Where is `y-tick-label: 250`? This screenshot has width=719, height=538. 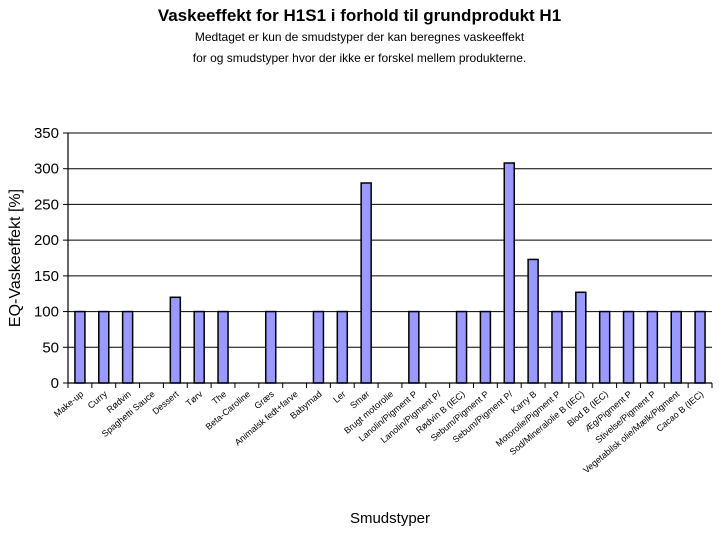
y-tick-label: 250 is located at coordinates (46, 204).